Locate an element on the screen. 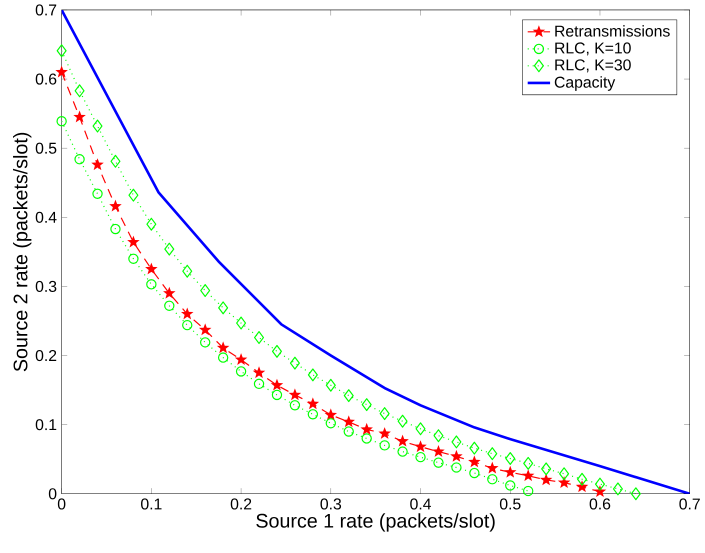  legend-label: Capacity is located at coordinates (585, 83).